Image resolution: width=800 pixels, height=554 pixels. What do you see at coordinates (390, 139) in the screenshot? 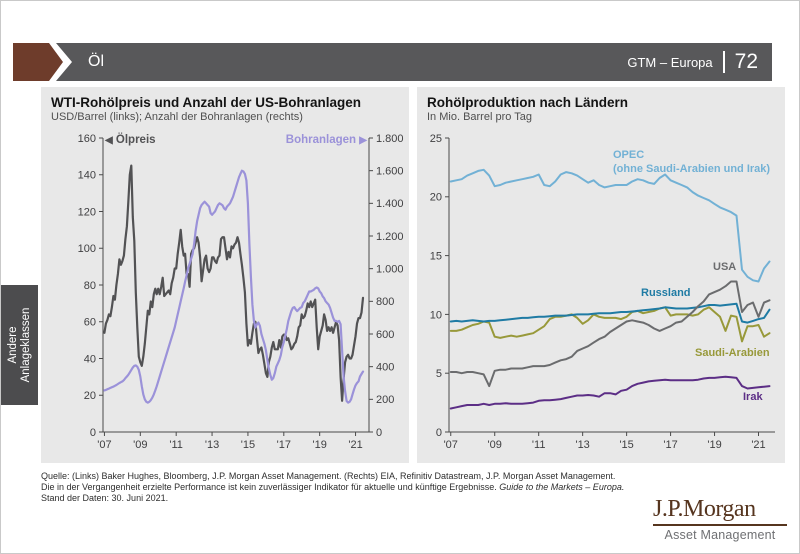
I see `svg-text: 1.800` at bounding box center [390, 139].